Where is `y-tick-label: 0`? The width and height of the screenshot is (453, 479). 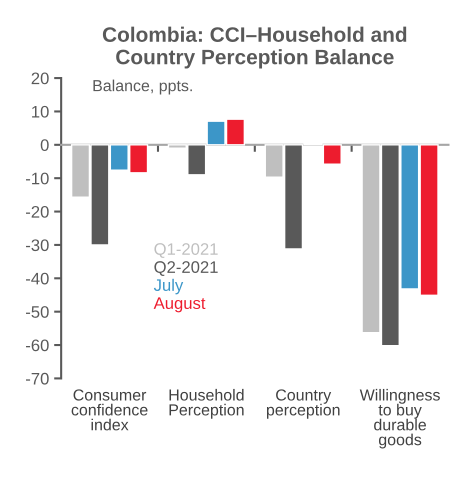
y-tick-label: 0 is located at coordinates (44, 145).